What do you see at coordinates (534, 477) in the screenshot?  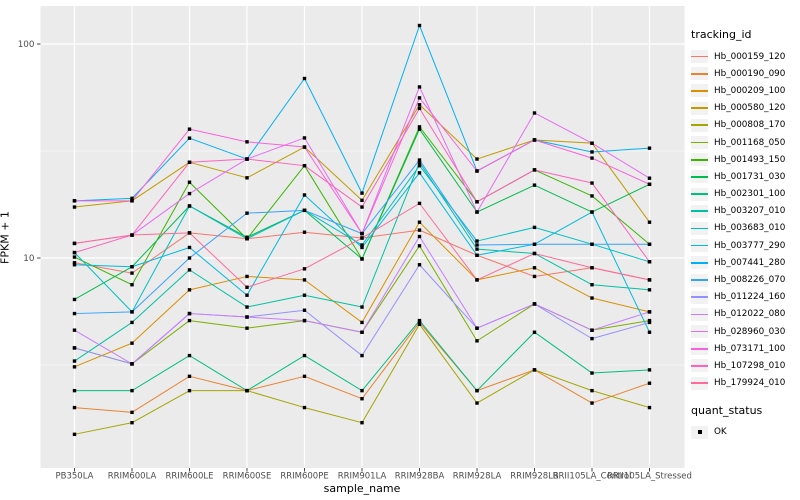 I see `x-tick-label: RRIM928LB` at bounding box center [534, 477].